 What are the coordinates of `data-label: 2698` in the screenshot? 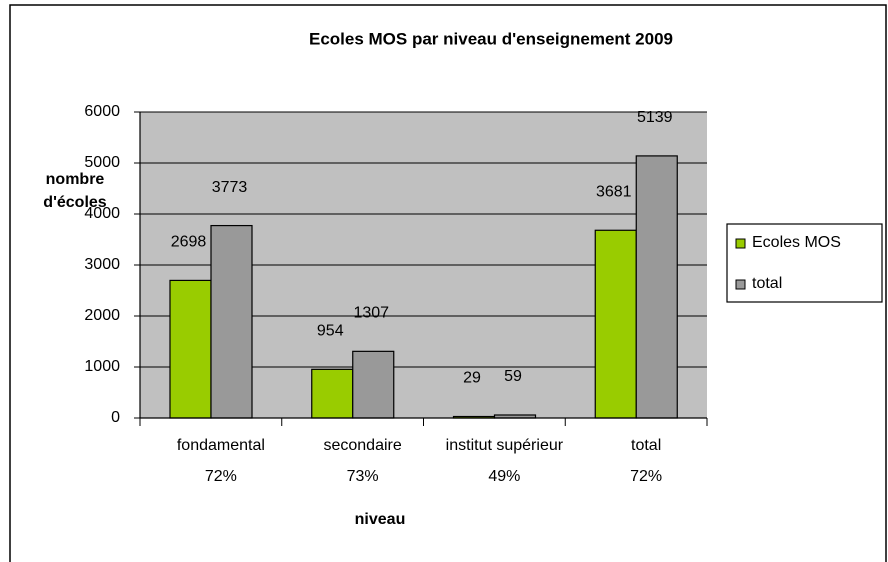 It's located at (189, 242).